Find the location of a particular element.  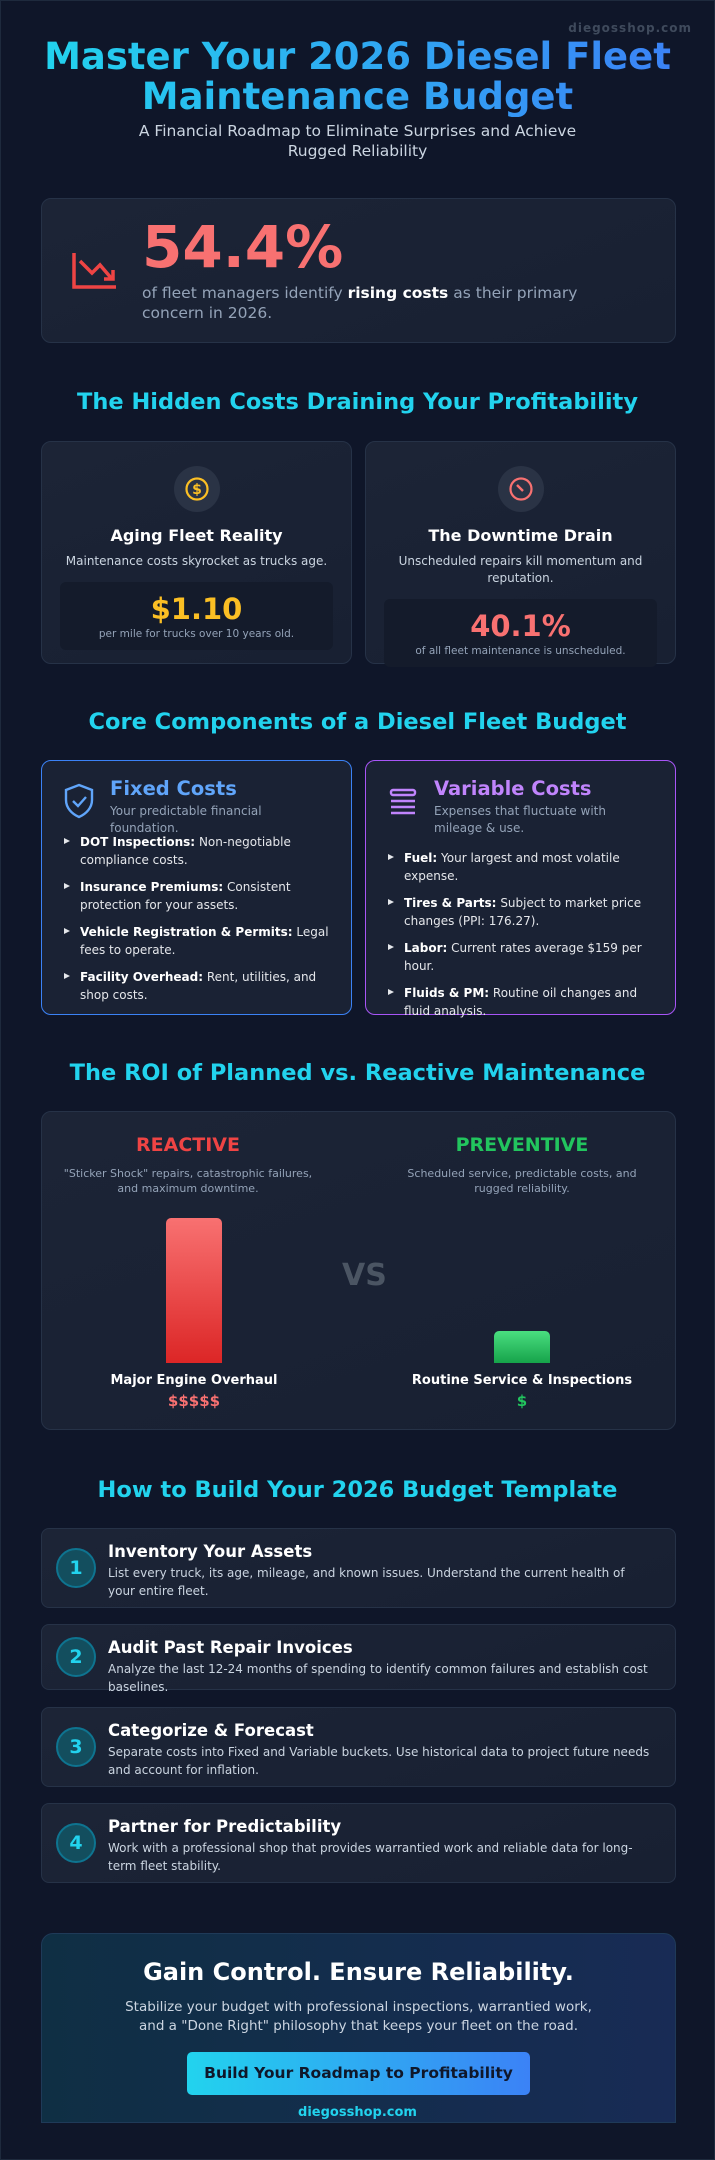

section-heading: Core Components of a Diesel Fleet Budget is located at coordinates (357, 722).